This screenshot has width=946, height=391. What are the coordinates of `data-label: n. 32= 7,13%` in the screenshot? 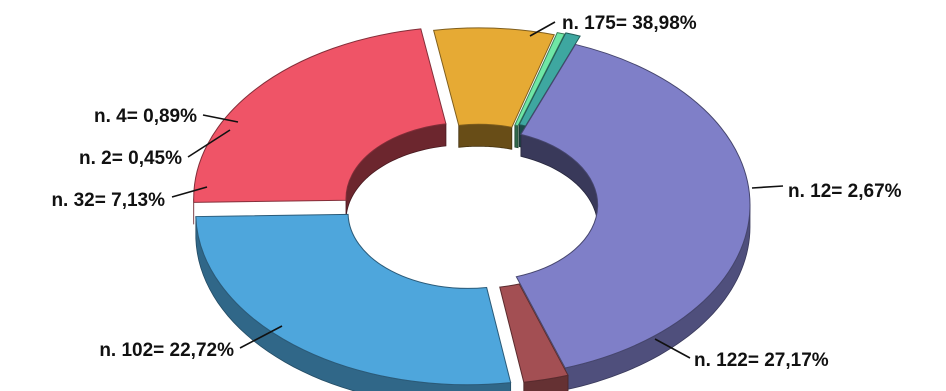 It's located at (108, 200).